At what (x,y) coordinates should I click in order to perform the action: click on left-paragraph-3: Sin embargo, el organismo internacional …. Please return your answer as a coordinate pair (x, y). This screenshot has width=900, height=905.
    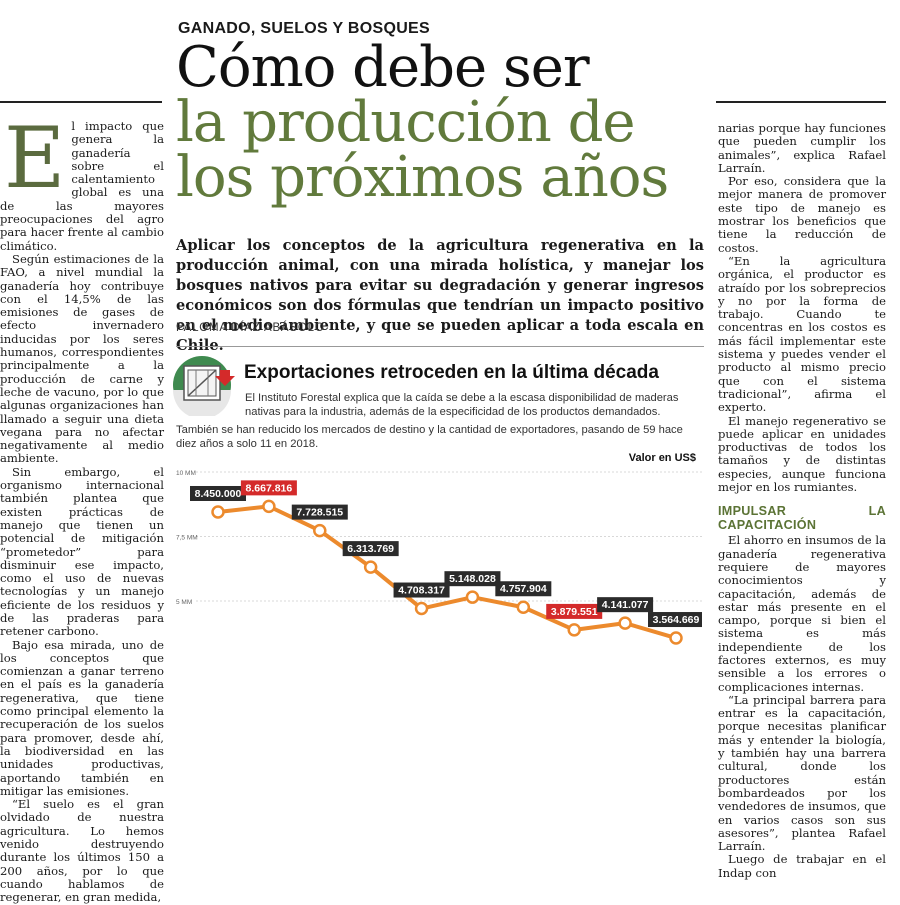
    Looking at the image, I should click on (82, 551).